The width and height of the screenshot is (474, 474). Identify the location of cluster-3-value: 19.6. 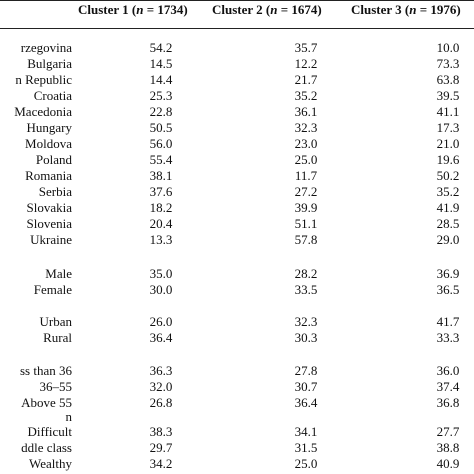
(448, 159).